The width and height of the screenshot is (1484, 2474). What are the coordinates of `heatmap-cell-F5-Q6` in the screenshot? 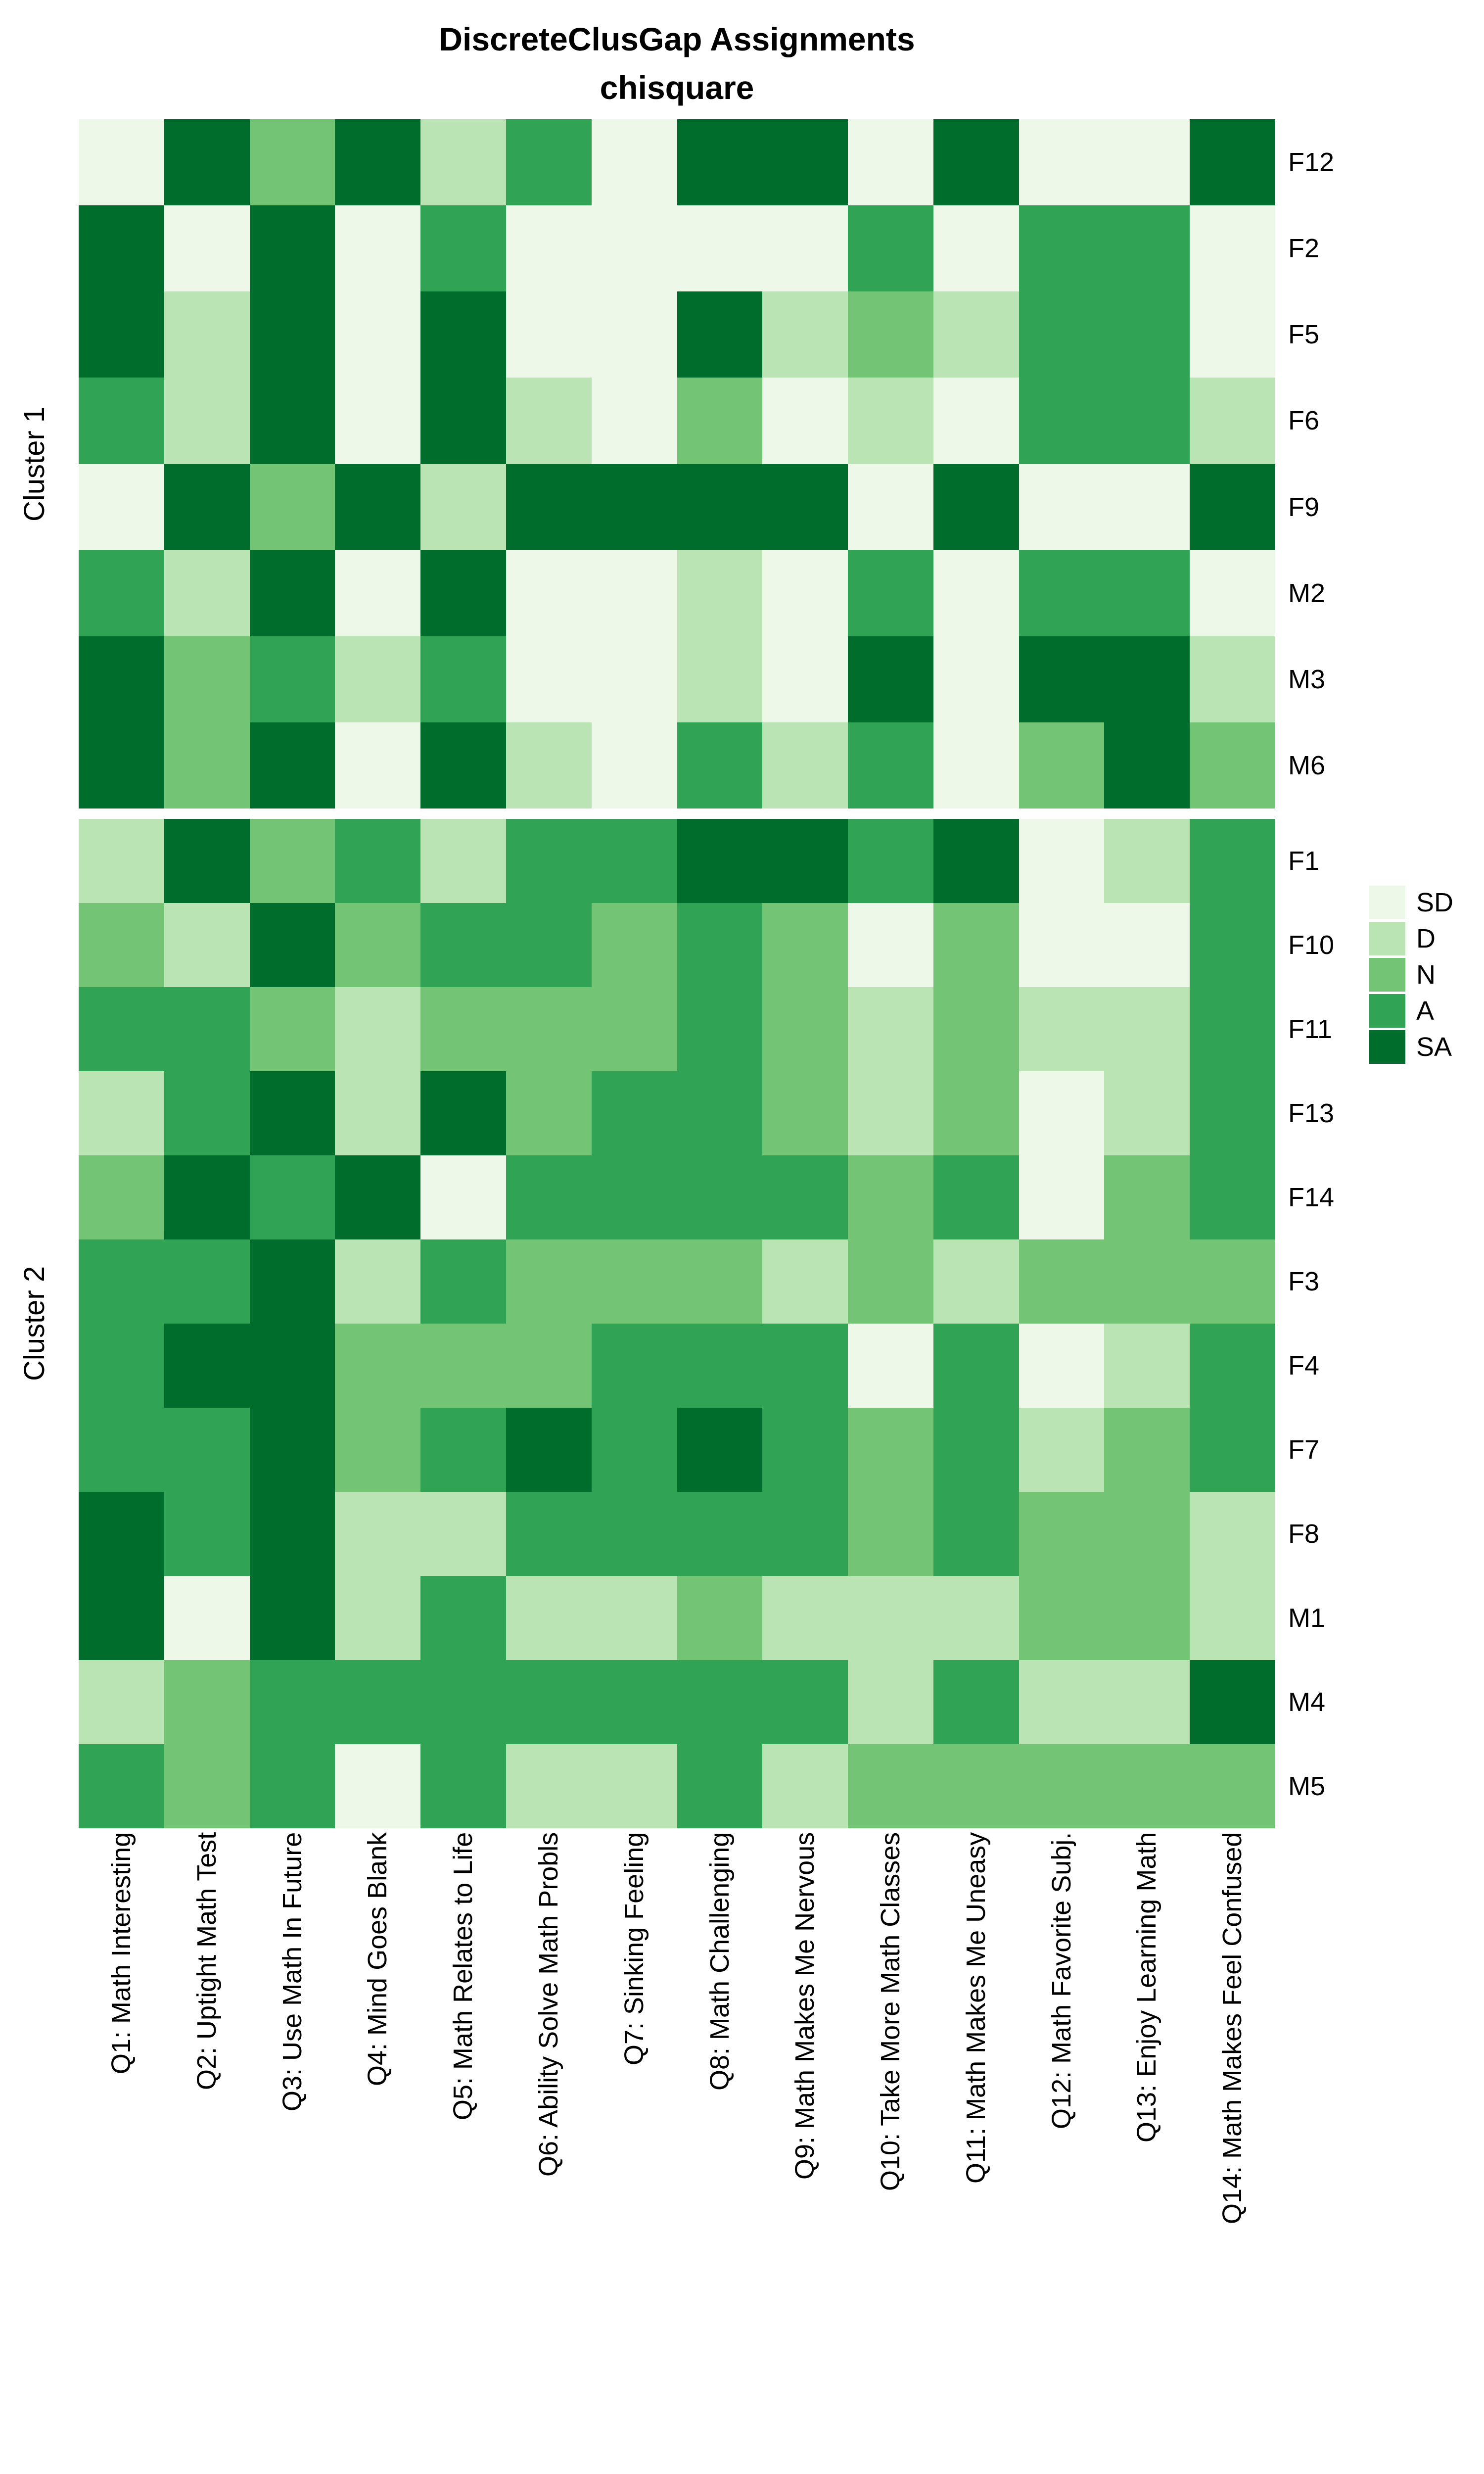 It's located at (549, 334).